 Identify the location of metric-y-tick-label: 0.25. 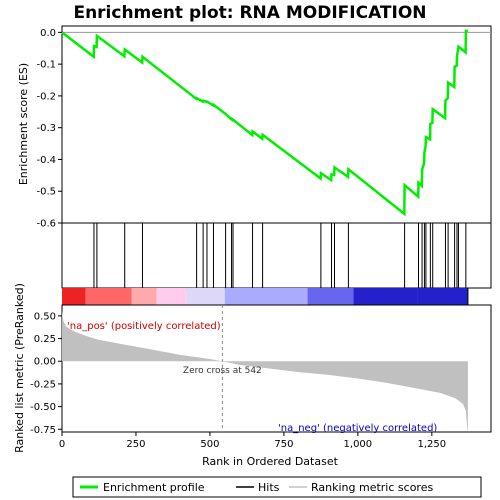
(45, 339).